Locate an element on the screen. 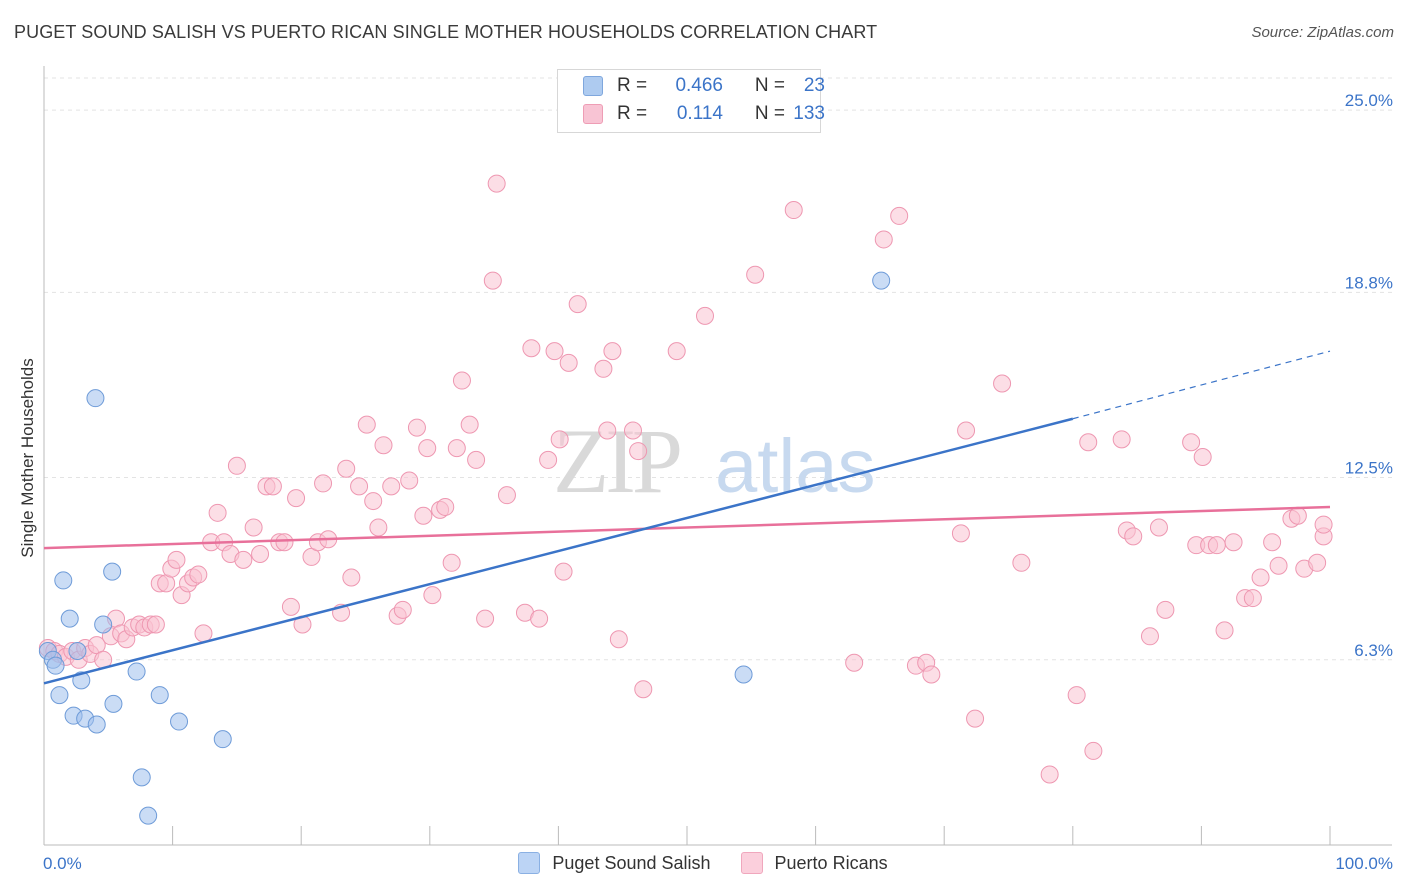 This screenshot has width=1406, height=892. stats-swatch-puerto-ricans is located at coordinates (593, 114).